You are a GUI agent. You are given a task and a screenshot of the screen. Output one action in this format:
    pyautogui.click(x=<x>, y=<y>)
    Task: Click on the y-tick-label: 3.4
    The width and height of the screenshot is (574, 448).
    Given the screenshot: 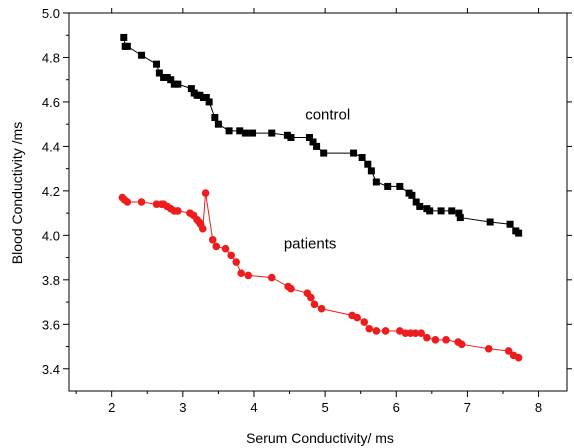 What is the action you would take?
    pyautogui.click(x=51, y=369)
    